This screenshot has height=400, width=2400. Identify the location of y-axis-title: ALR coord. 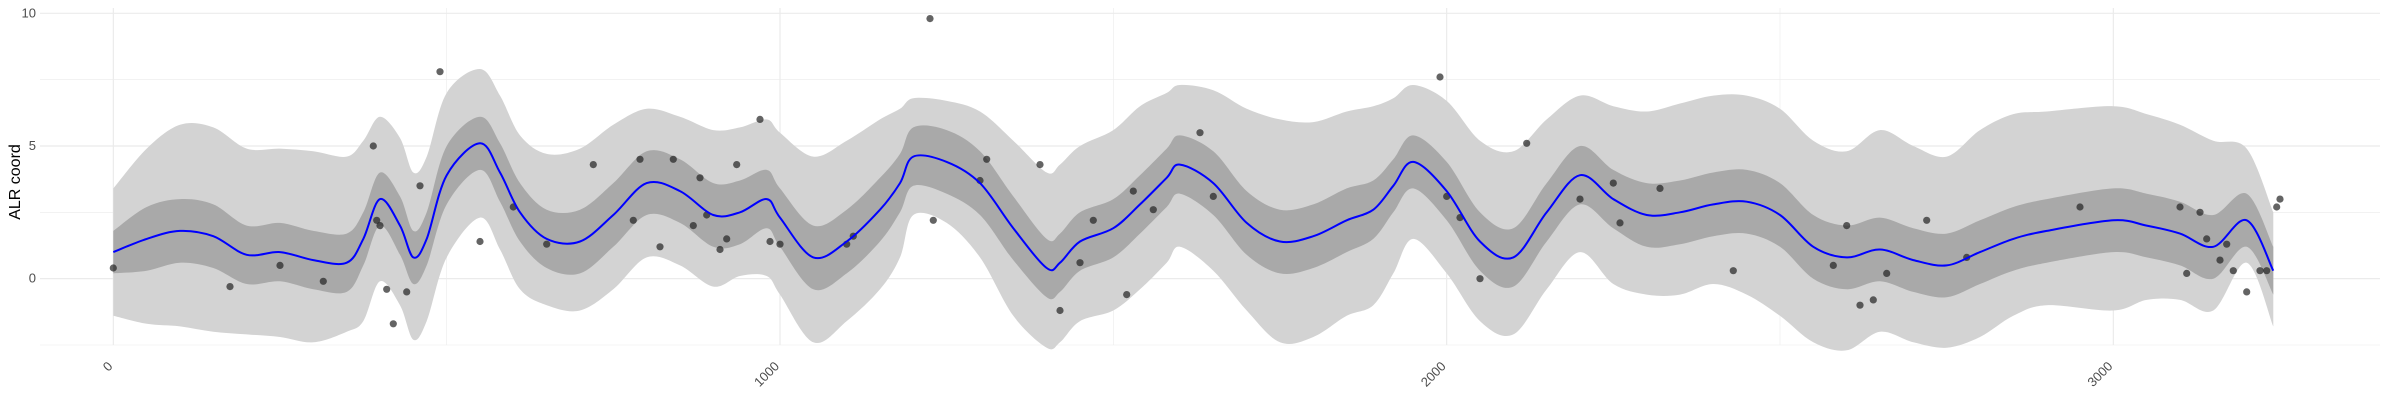
(15, 182).